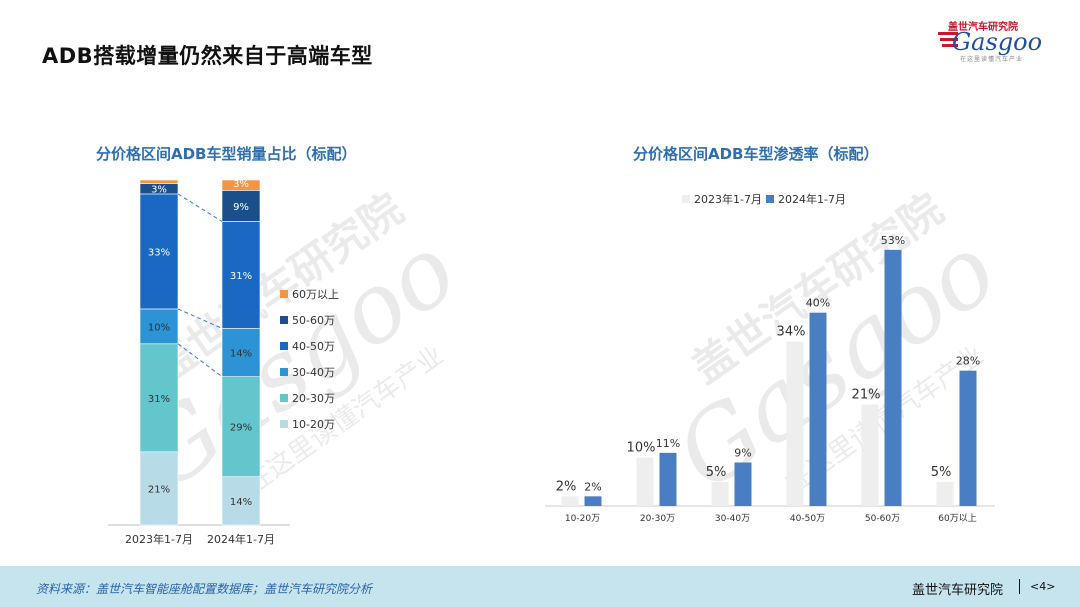 This screenshot has width=1080, height=607. Describe the element at coordinates (313, 346) in the screenshot. I see `legend-label: 40-50万` at that location.